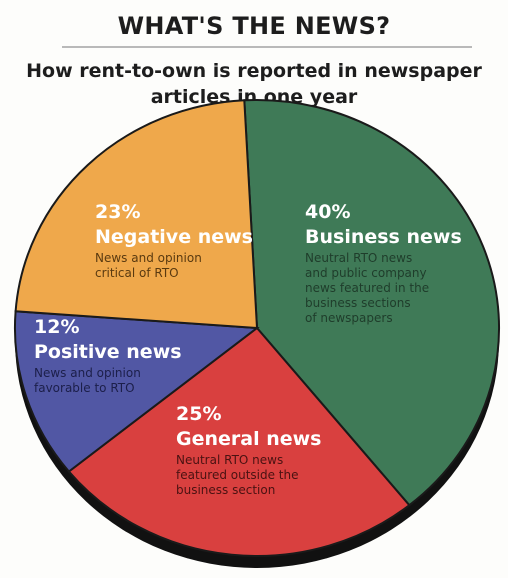  What do you see at coordinates (366, 273) in the screenshot?
I see `slice-description-line-business-news: and public company` at bounding box center [366, 273].